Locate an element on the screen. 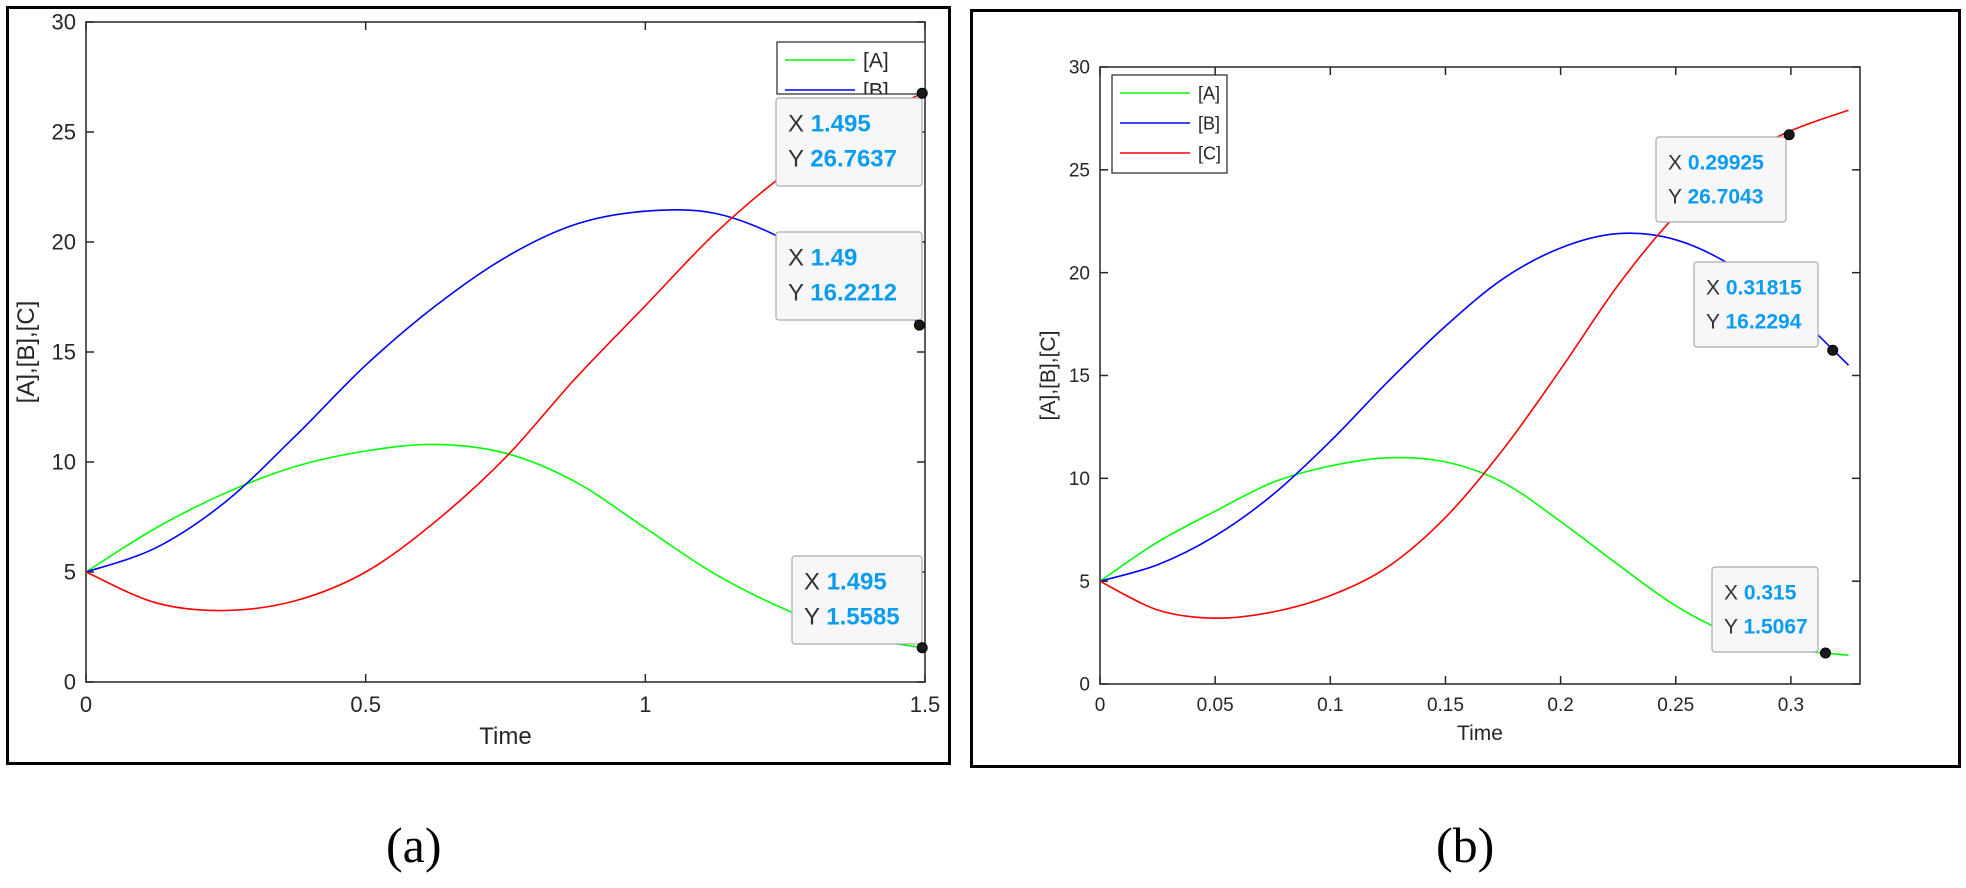 The width and height of the screenshot is (1966, 888). chart-b-legend-entry: [A] is located at coordinates (1209, 94).